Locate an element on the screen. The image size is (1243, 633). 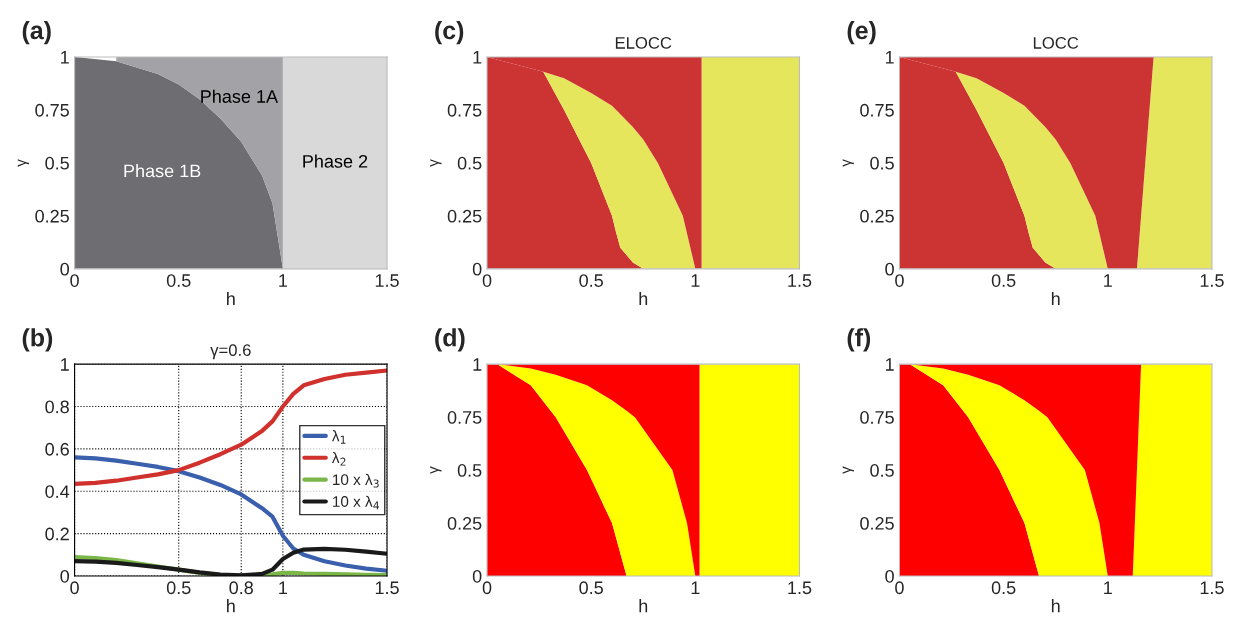
y-tick-label: 0.6 is located at coordinates (57, 449).